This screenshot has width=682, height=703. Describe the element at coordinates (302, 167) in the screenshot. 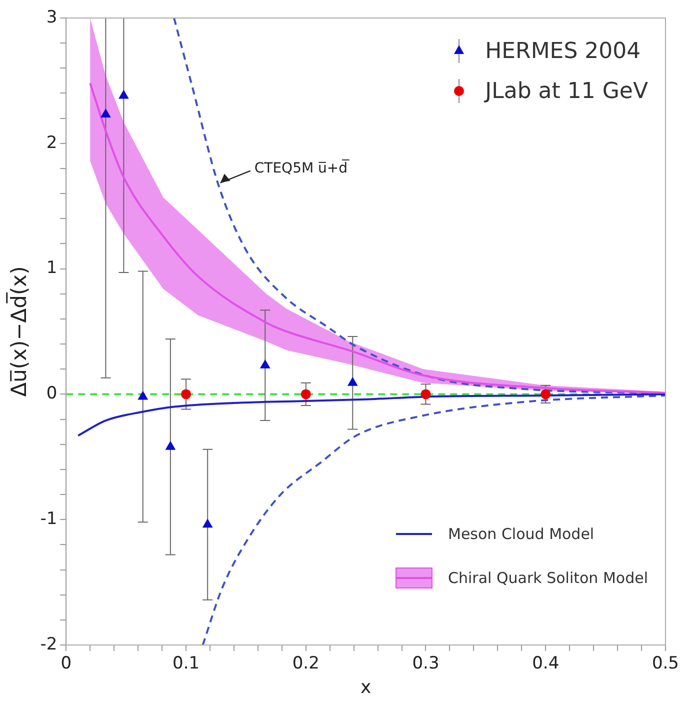

I see `annotation: CTEQ5M u̅+d̅` at that location.